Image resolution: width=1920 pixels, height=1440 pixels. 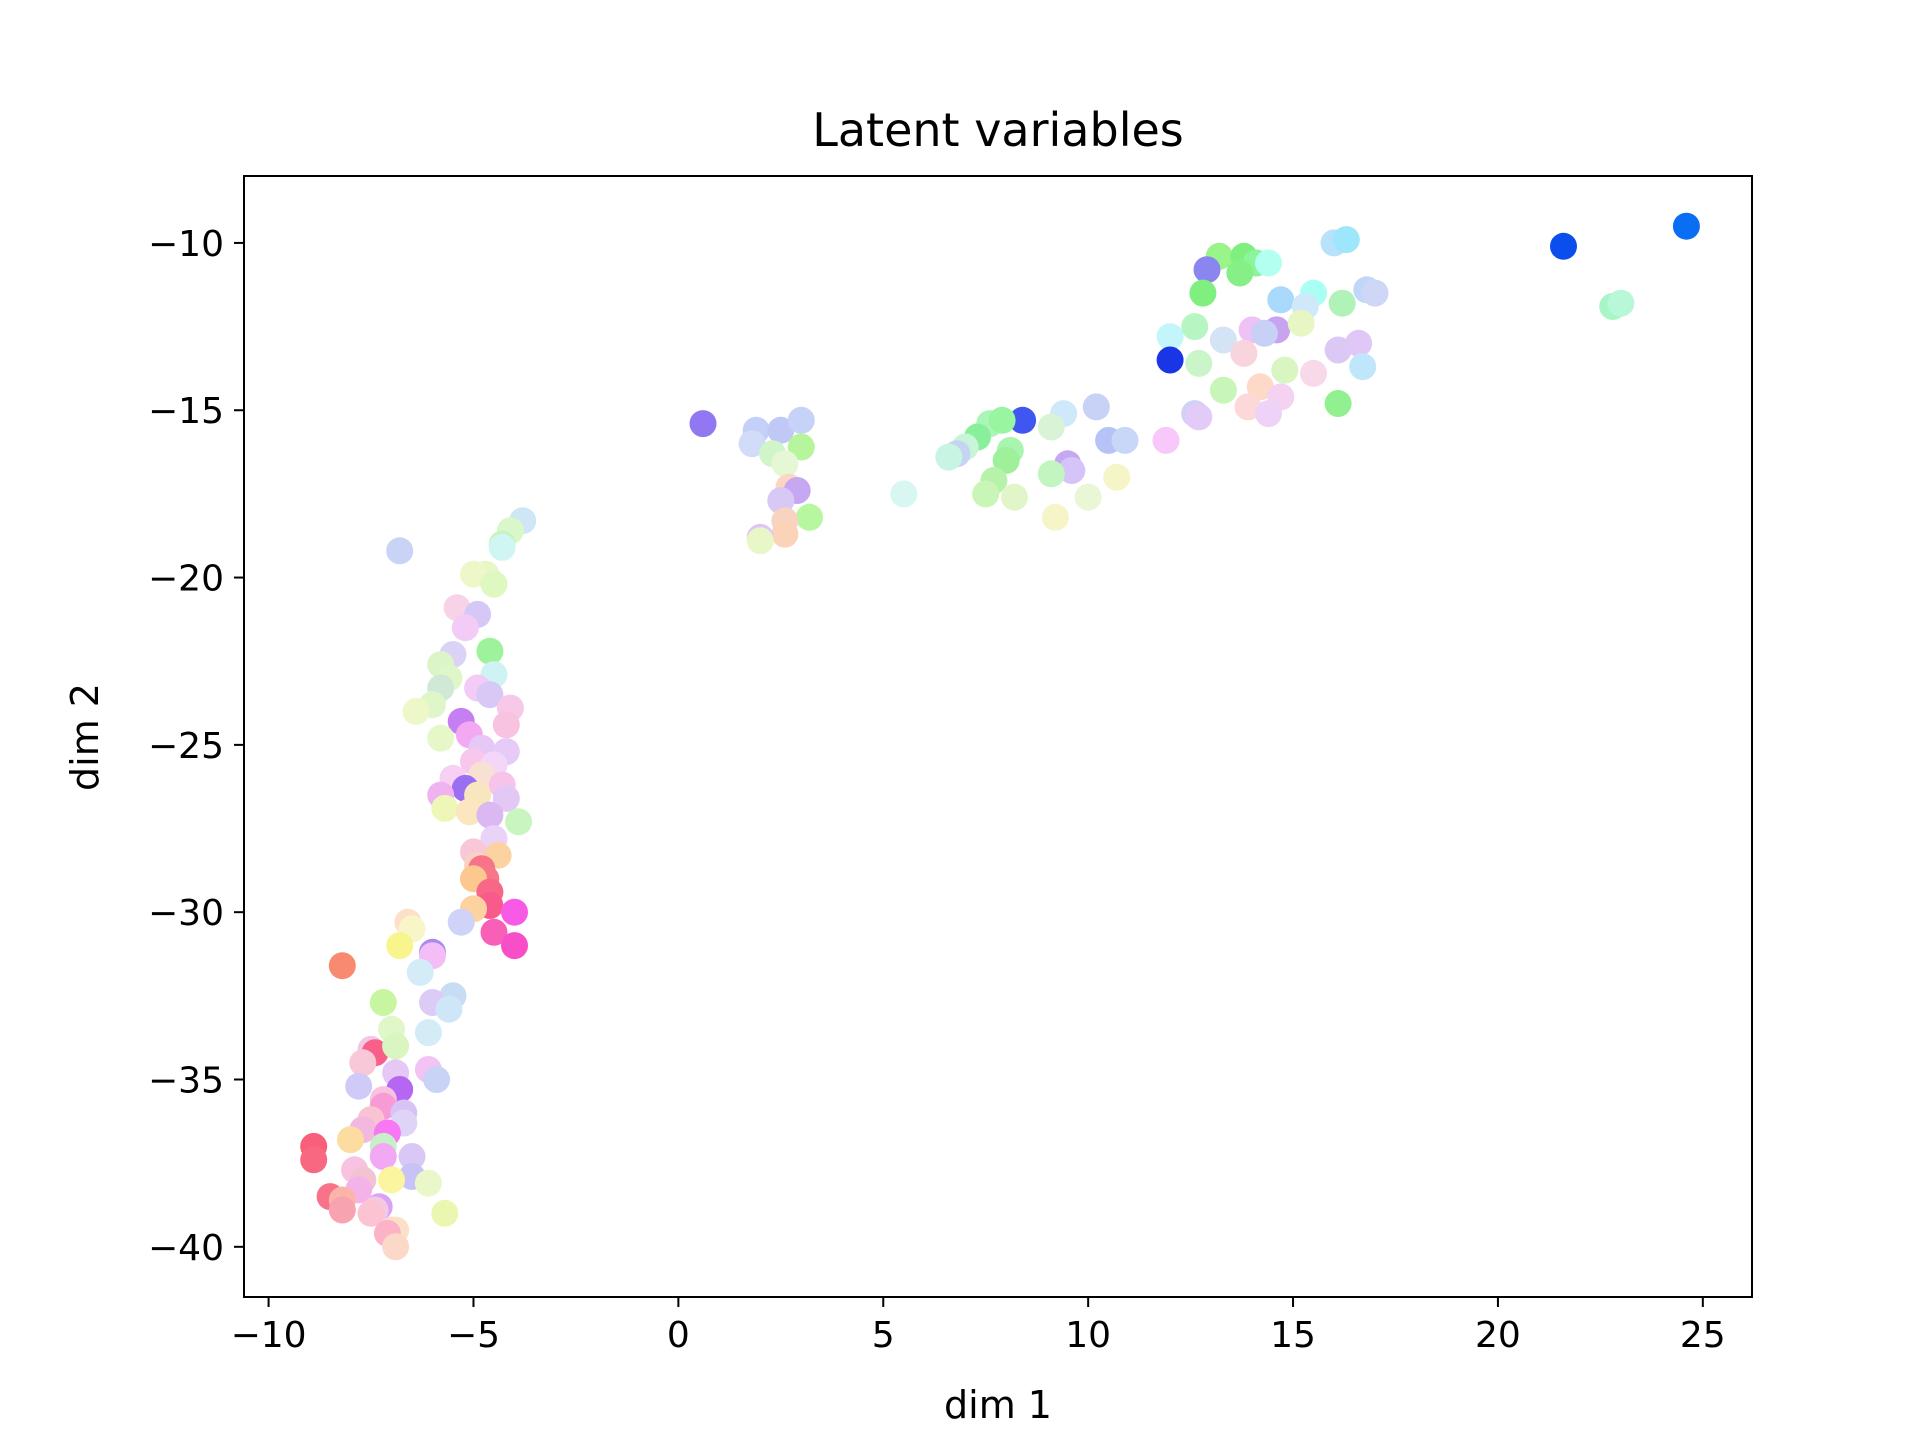 I want to click on y-axis-ticks: −10 −15 −20 −25 −30 −35 −40, so click(x=196, y=746).